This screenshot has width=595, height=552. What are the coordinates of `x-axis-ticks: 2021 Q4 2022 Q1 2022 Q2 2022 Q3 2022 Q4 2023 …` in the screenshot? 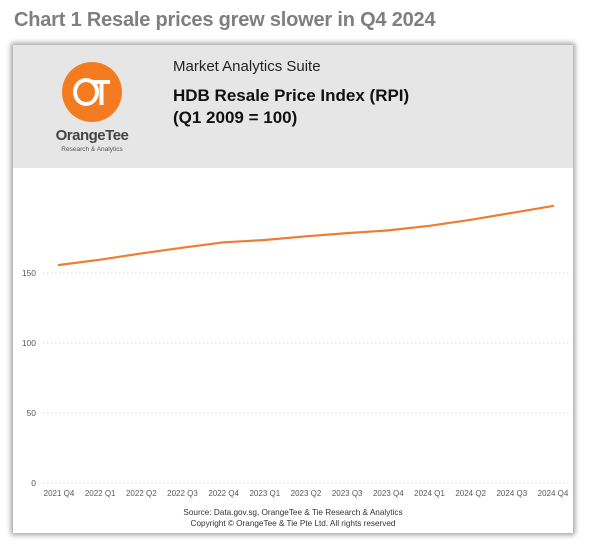 It's located at (306, 493).